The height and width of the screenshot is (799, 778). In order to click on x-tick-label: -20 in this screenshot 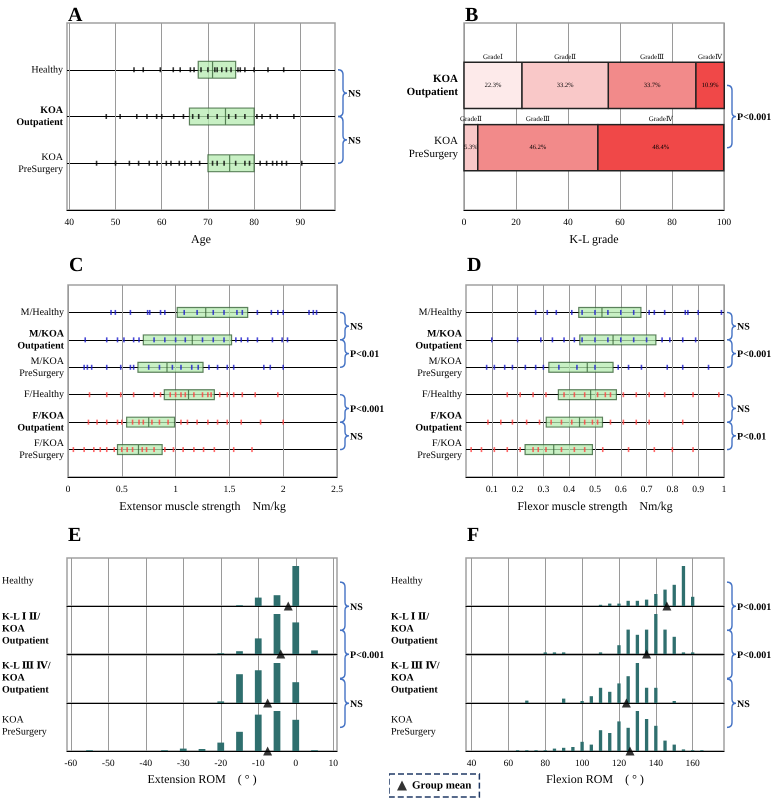, I will do `click(221, 763)`.